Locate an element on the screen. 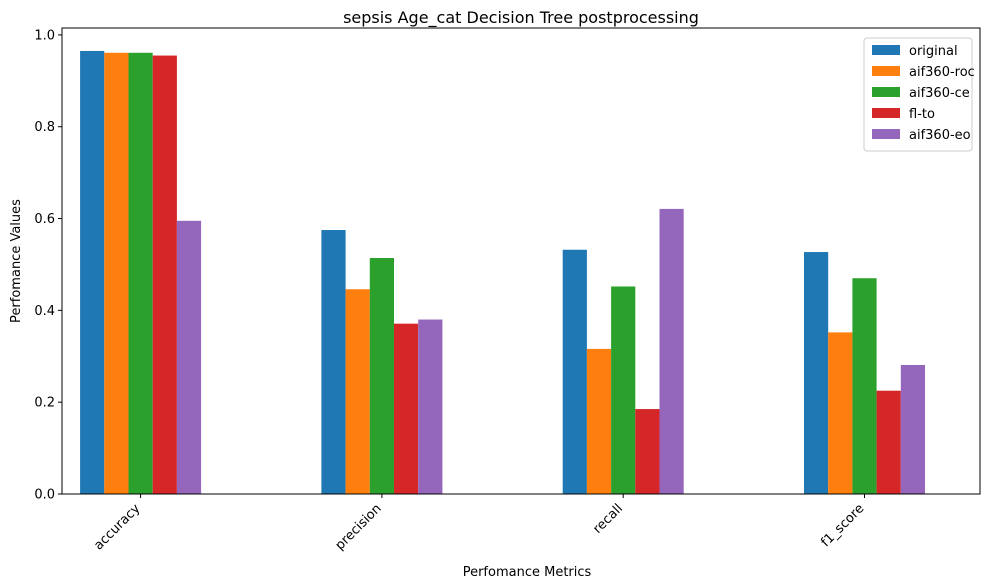 This screenshot has height=587, width=1001. y-tick-label: 0.2 is located at coordinates (44, 403).